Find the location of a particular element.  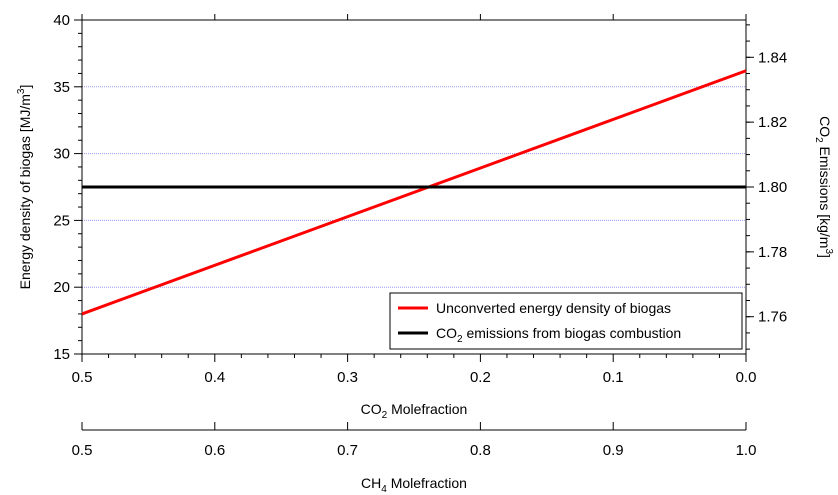

x-axis-secondary-title: CH4 Molefraction is located at coordinates (414, 485).